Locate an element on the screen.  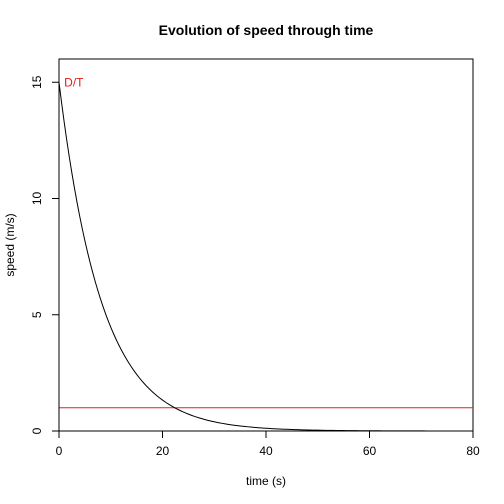
x-axis-label: time (s) is located at coordinates (266, 481).